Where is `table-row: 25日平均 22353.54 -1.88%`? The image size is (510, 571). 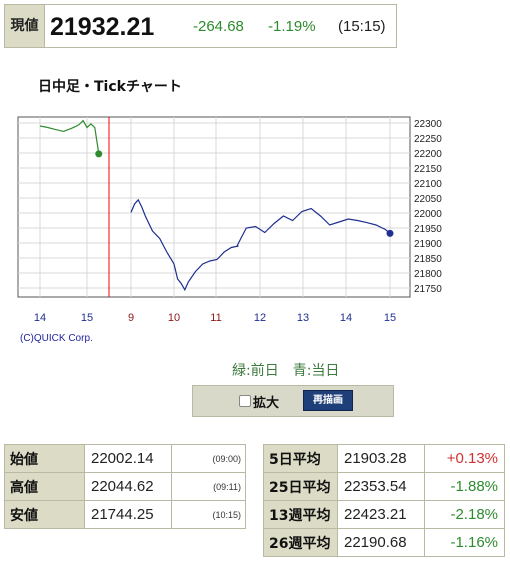 table-row: 25日平均 22353.54 -1.88% is located at coordinates (384, 486).